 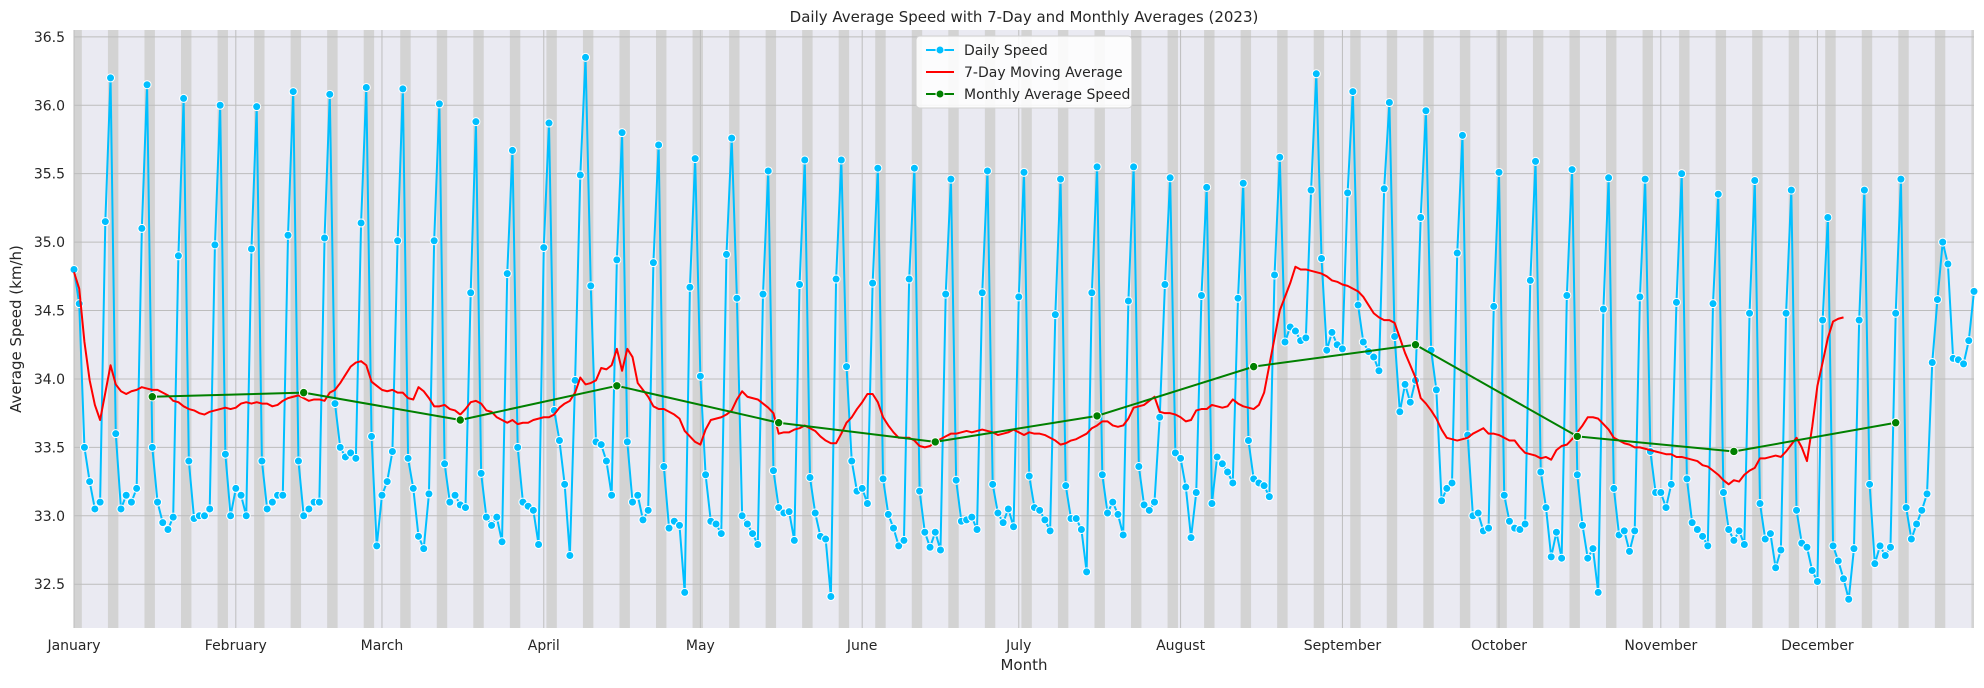 What do you see at coordinates (1047, 95) in the screenshot?
I see `legend-label: Monthly Average Speed` at bounding box center [1047, 95].